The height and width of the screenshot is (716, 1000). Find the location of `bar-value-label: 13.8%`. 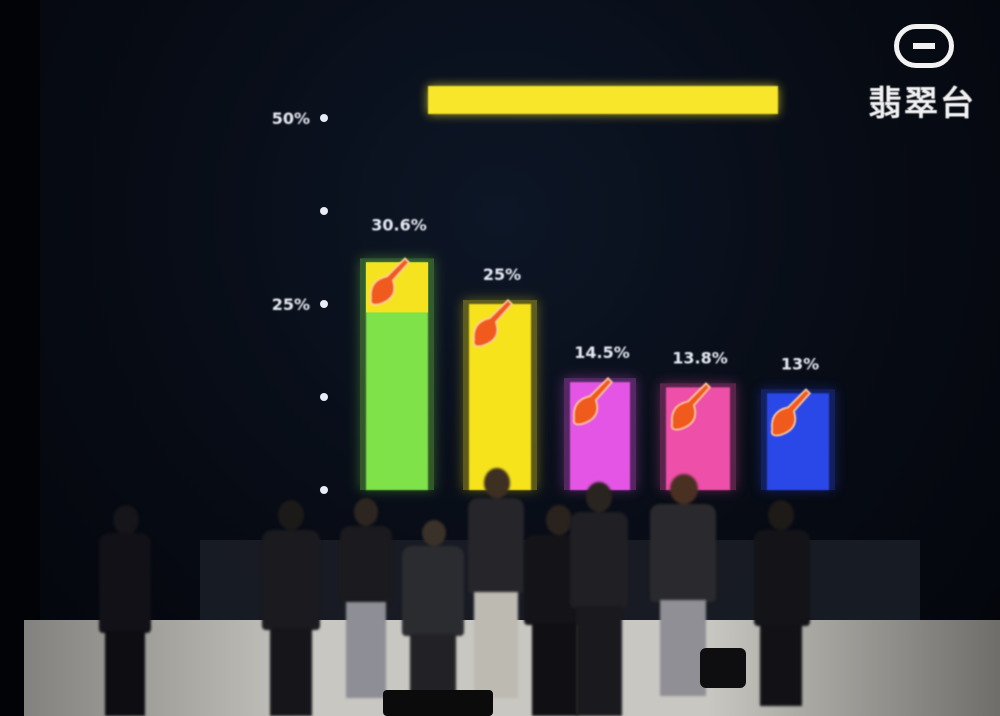

bar-value-label: 13.8% is located at coordinates (700, 357).